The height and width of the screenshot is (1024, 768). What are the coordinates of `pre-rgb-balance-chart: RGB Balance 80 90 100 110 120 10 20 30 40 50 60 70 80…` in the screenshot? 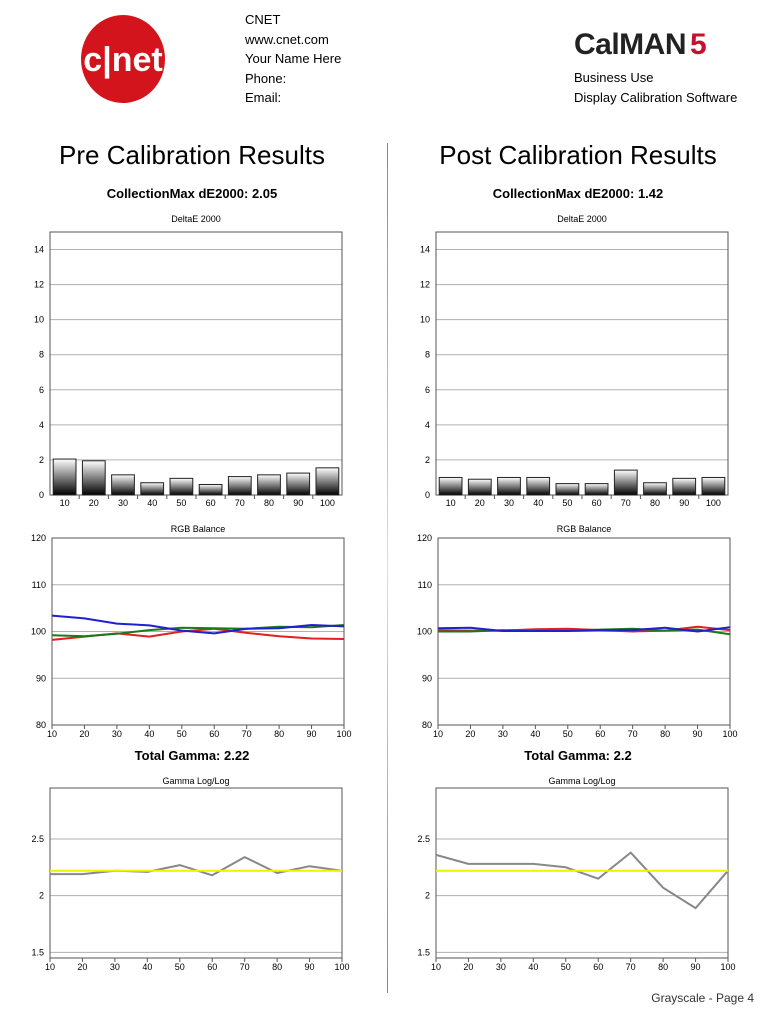 It's located at (191, 631).